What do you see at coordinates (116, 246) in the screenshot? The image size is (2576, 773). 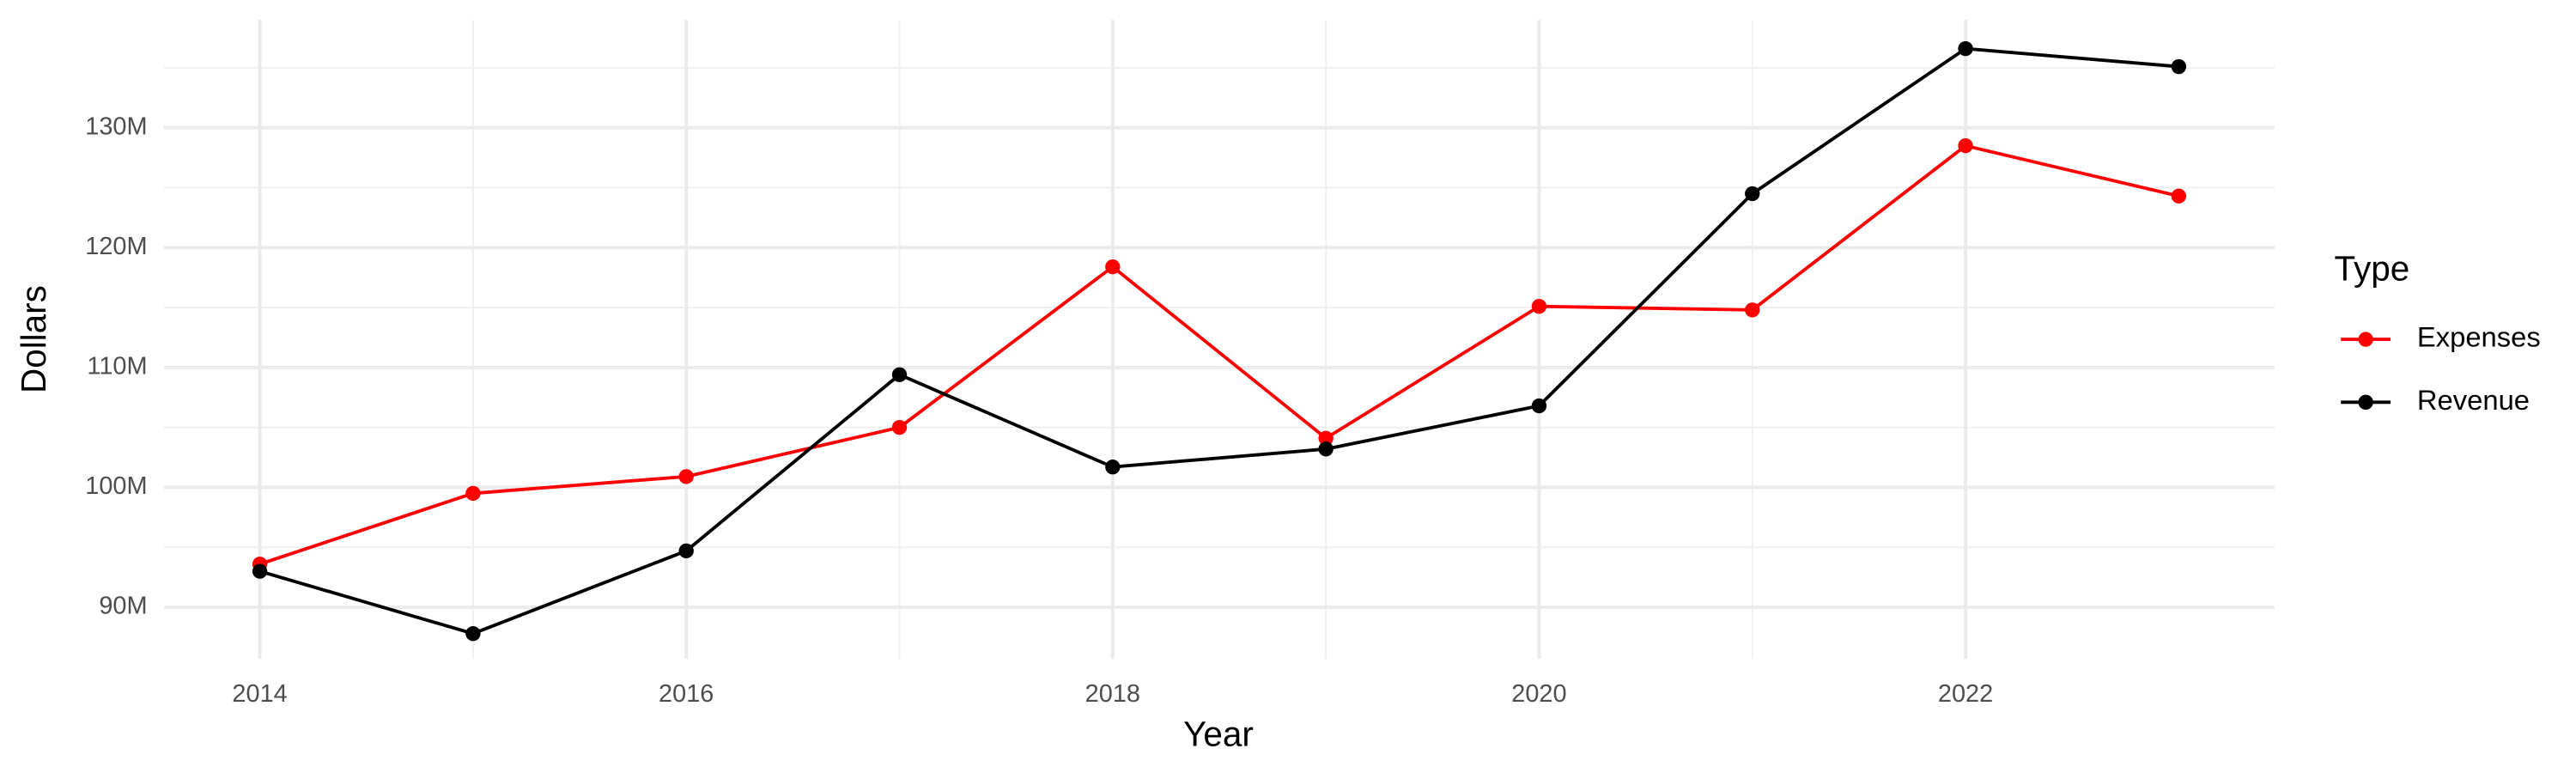 I see `y-tick-label: 120M` at bounding box center [116, 246].